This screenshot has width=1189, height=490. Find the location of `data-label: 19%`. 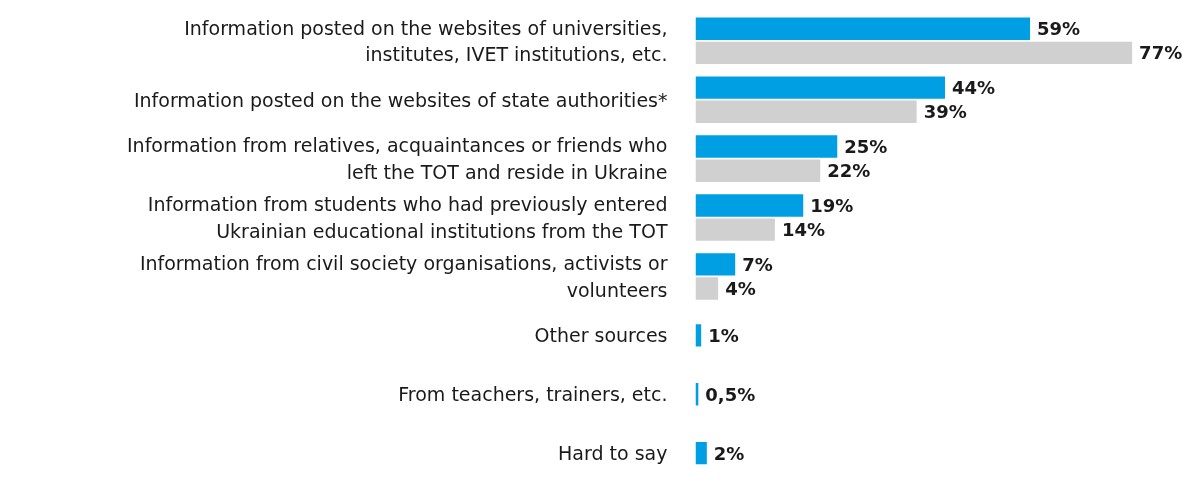

data-label: 19% is located at coordinates (832, 205).